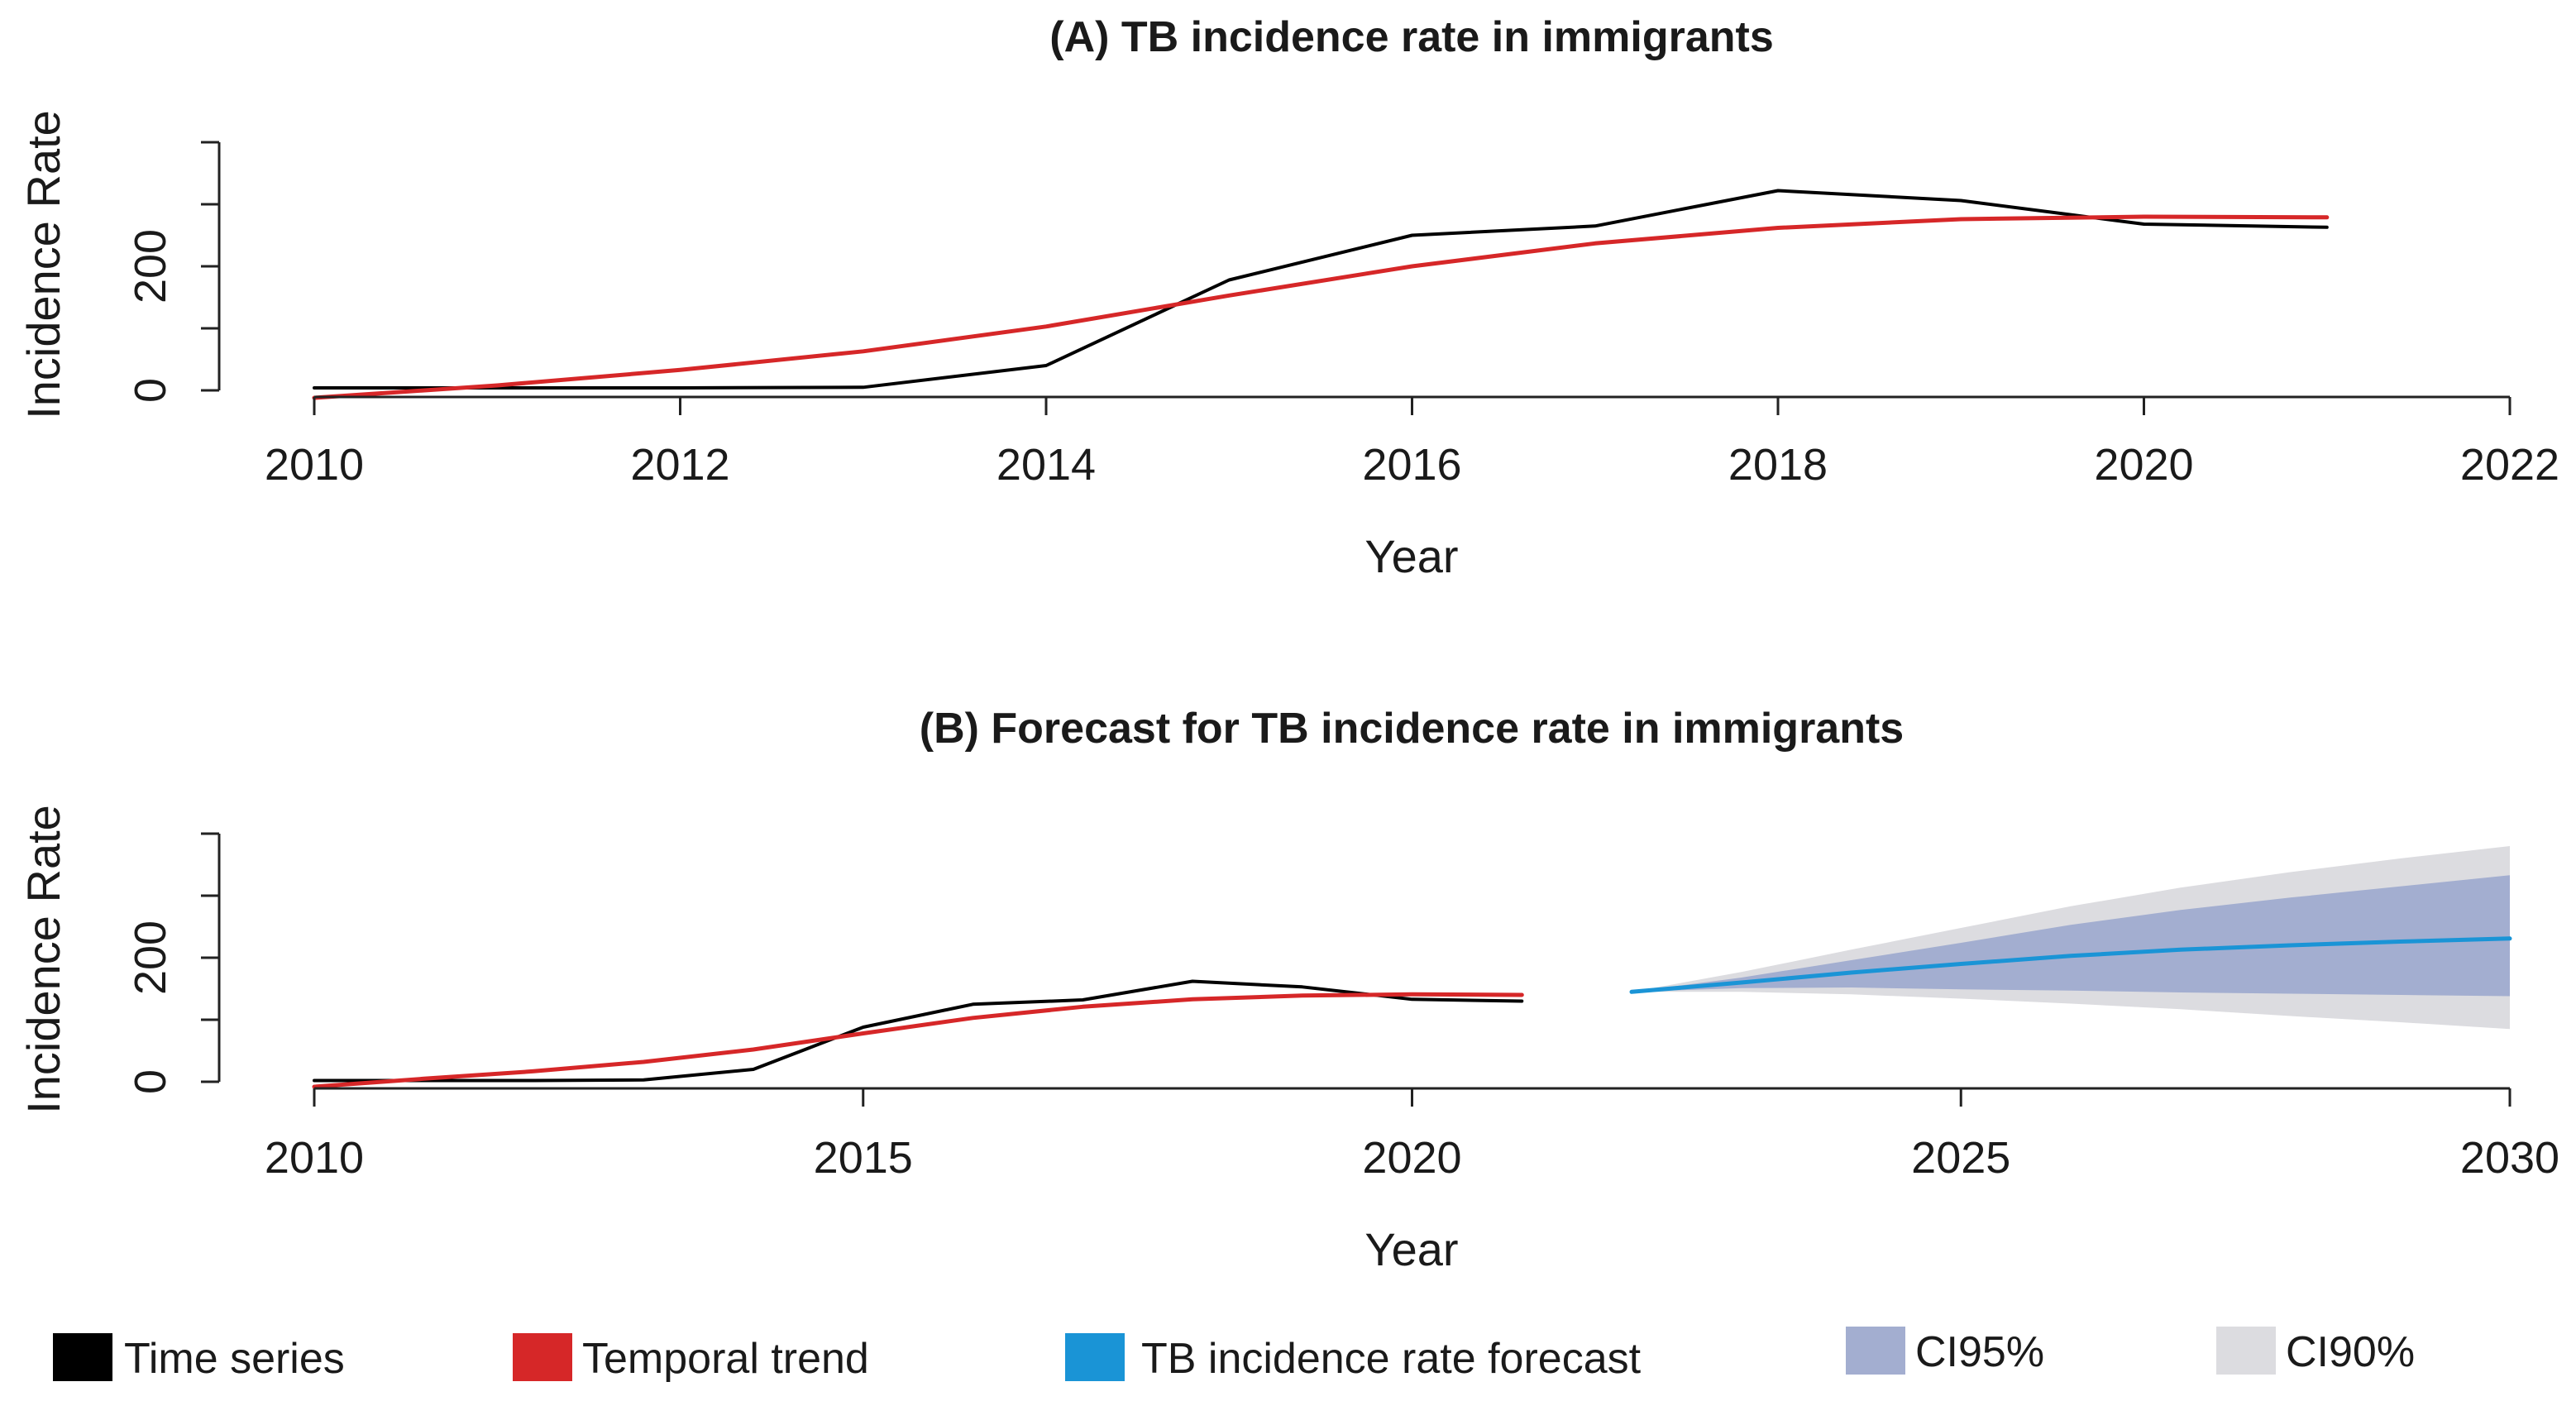 The height and width of the screenshot is (1401, 2576). I want to click on panel-a-y-axis: 0 200, so click(173, 272).